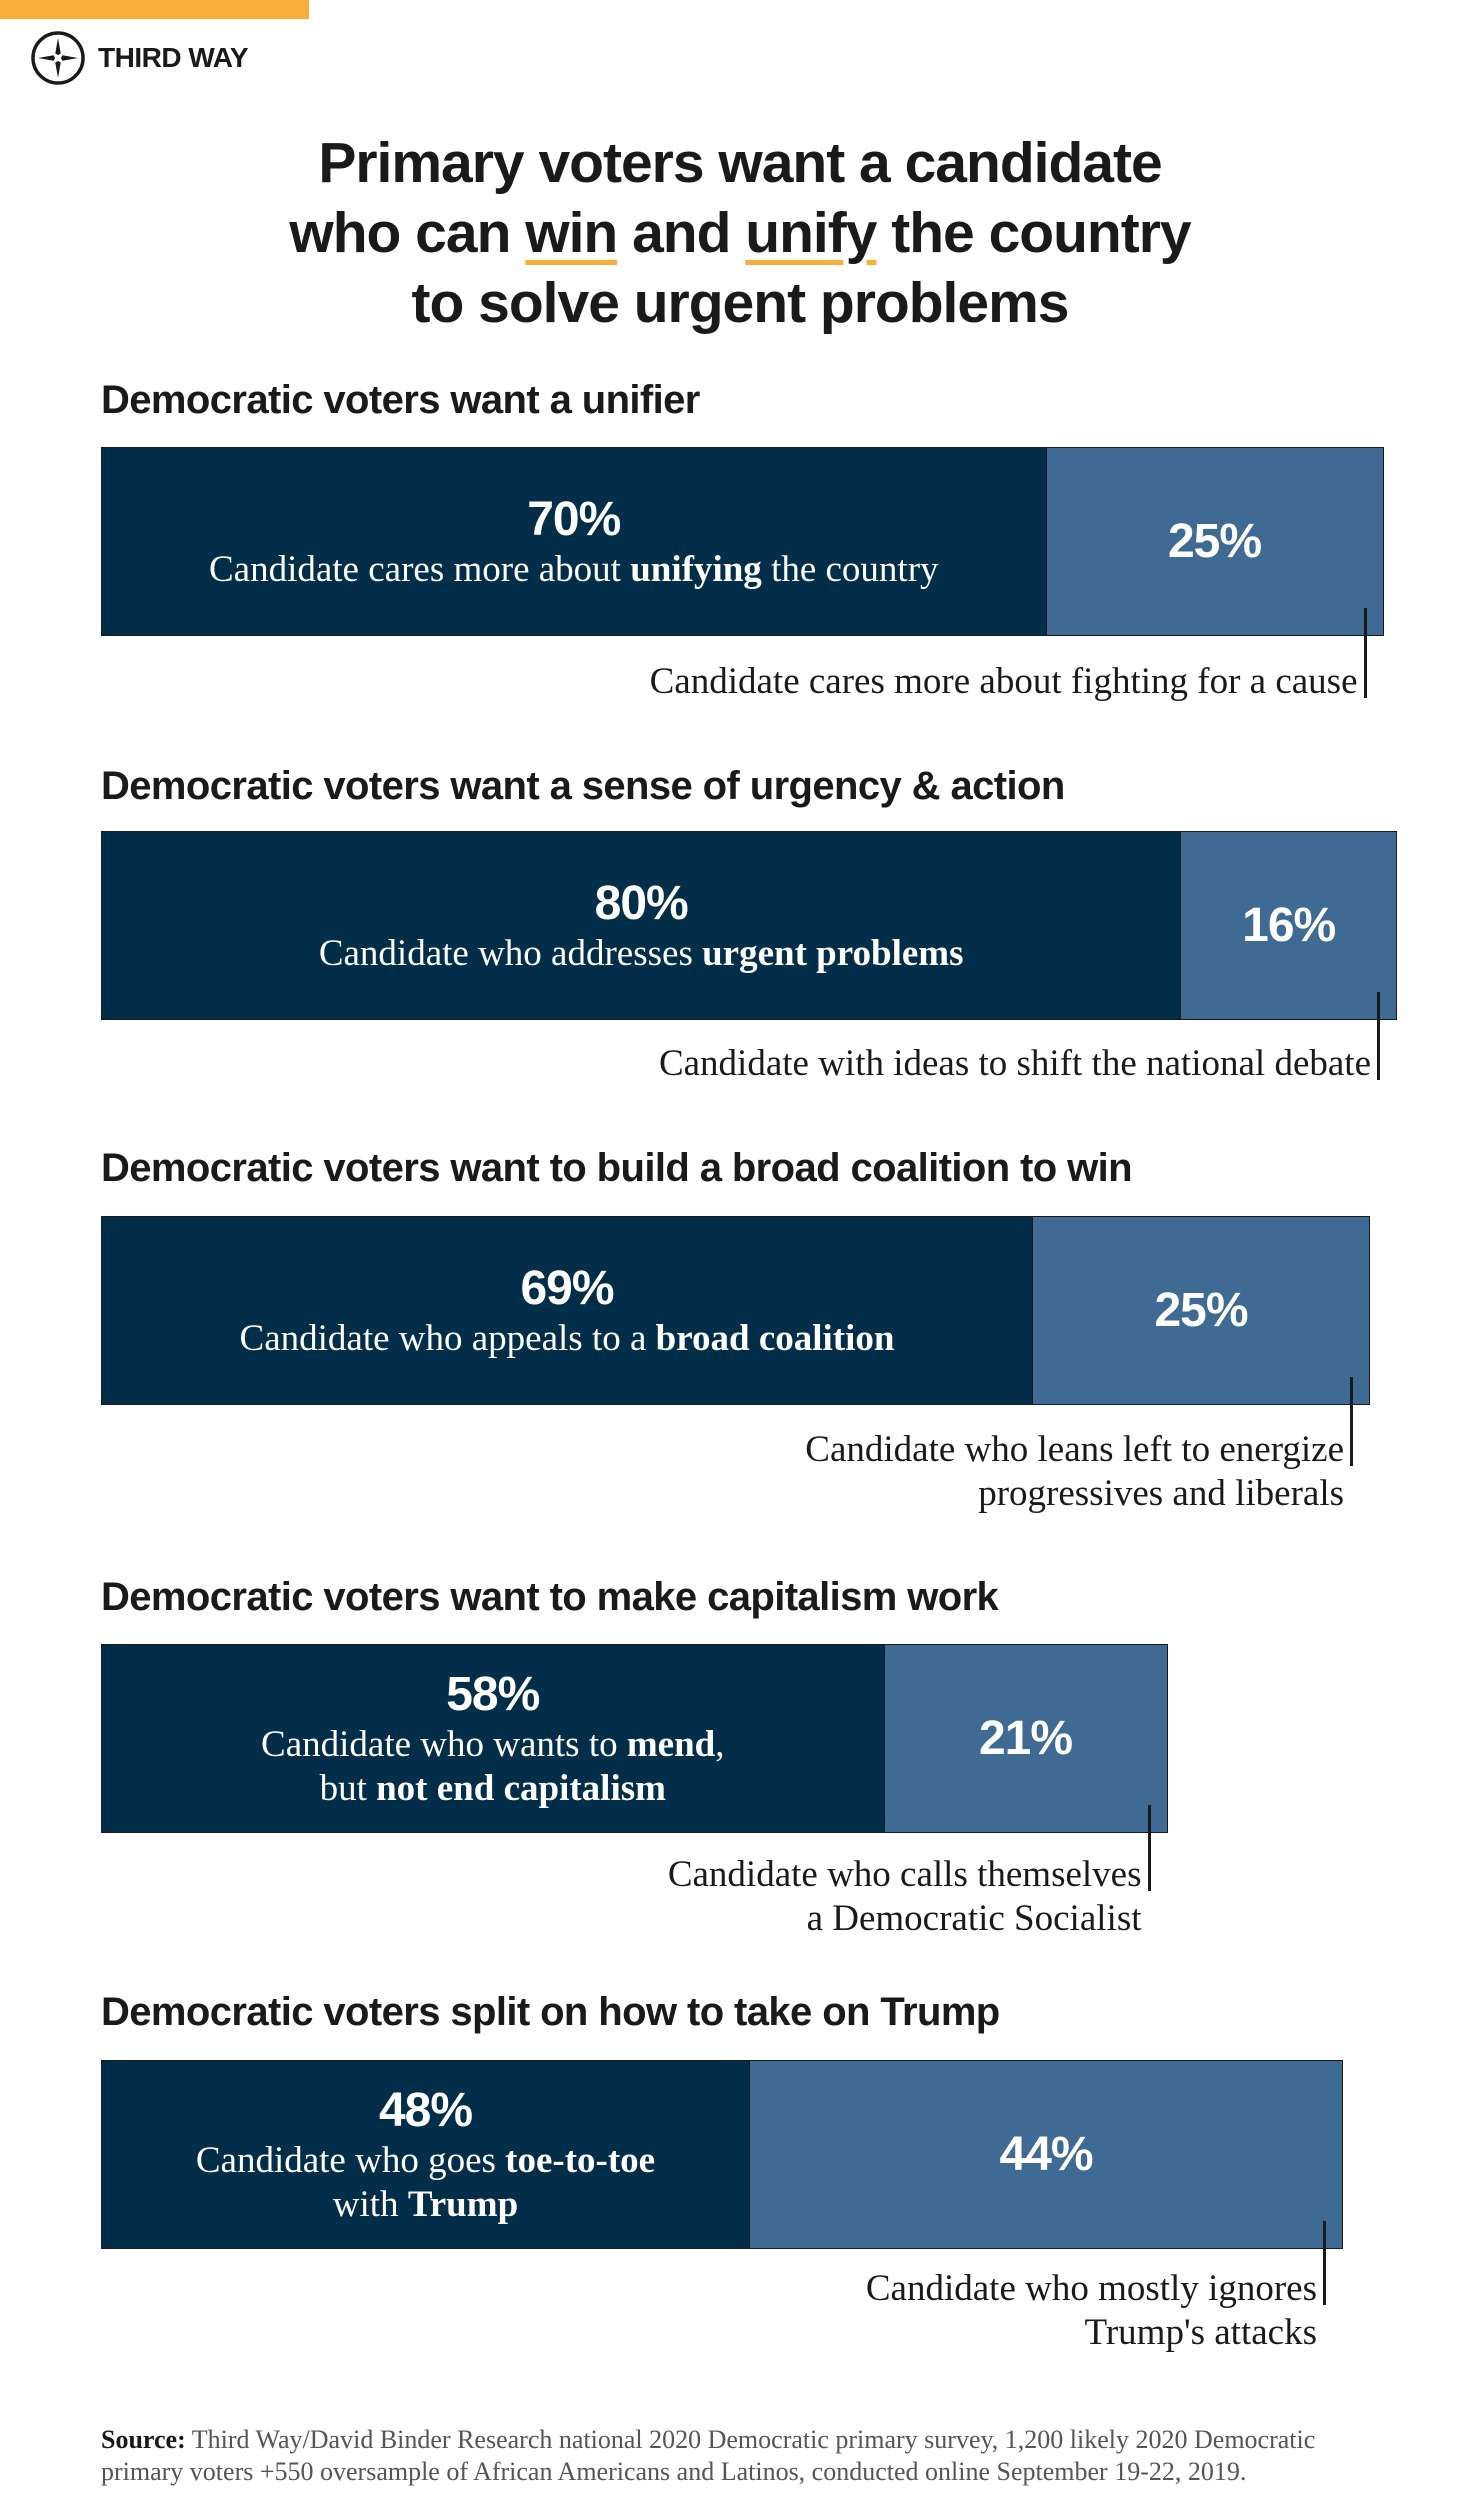 The image size is (1480, 2520). I want to click on title-text: who can, so click(407, 233).